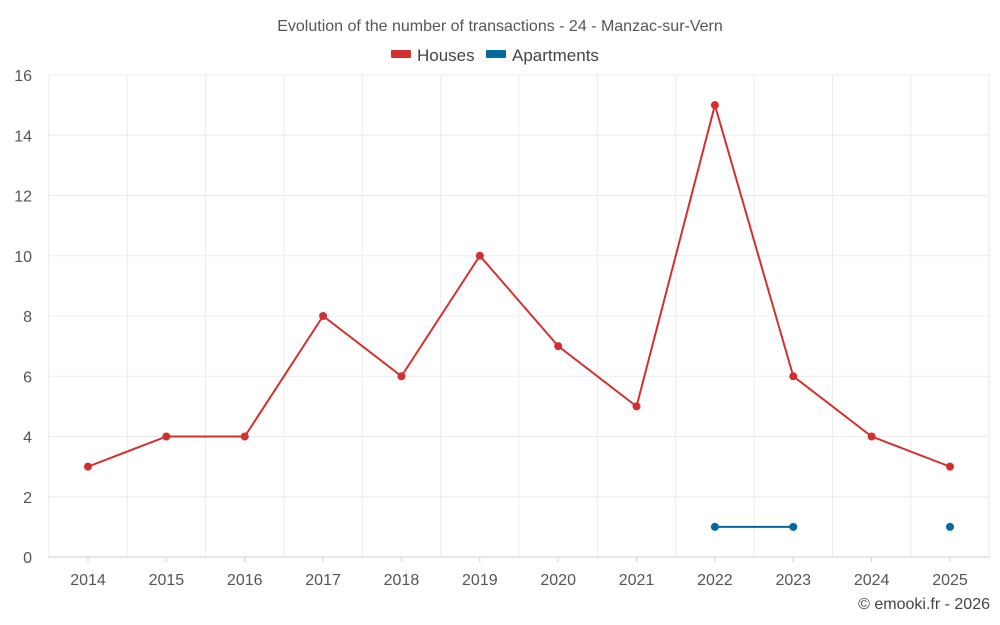 The width and height of the screenshot is (1000, 625). Describe the element at coordinates (715, 580) in the screenshot. I see `x-tick-label: 2022` at that location.